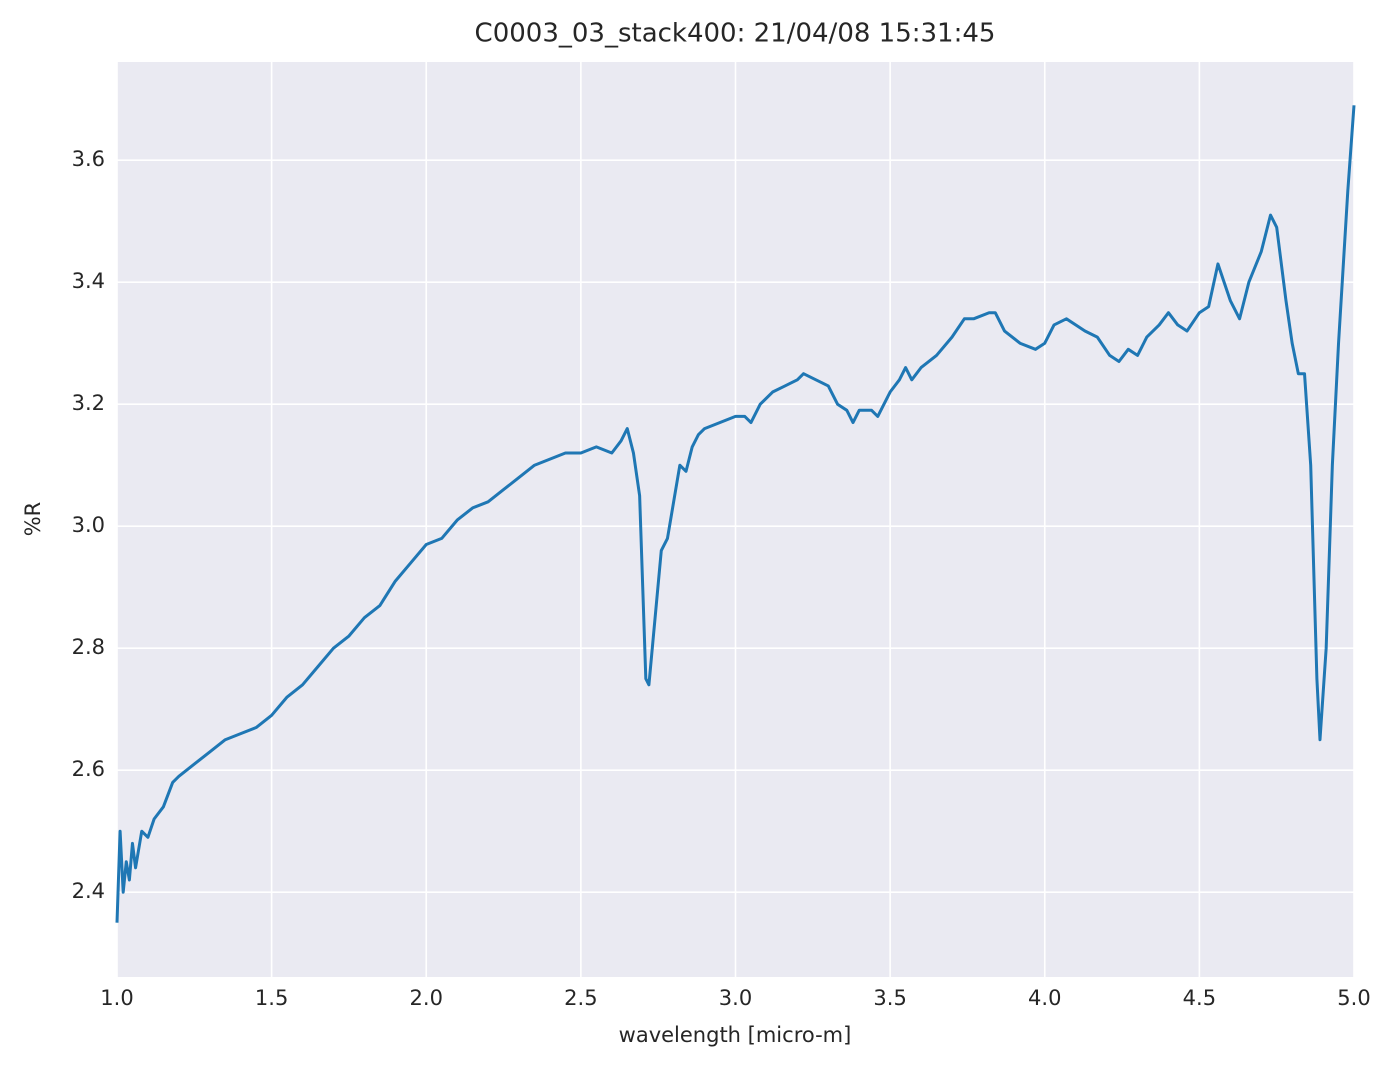 This screenshot has width=1394, height=1069. I want to click on x-tick-label: 5.0, so click(1353, 998).